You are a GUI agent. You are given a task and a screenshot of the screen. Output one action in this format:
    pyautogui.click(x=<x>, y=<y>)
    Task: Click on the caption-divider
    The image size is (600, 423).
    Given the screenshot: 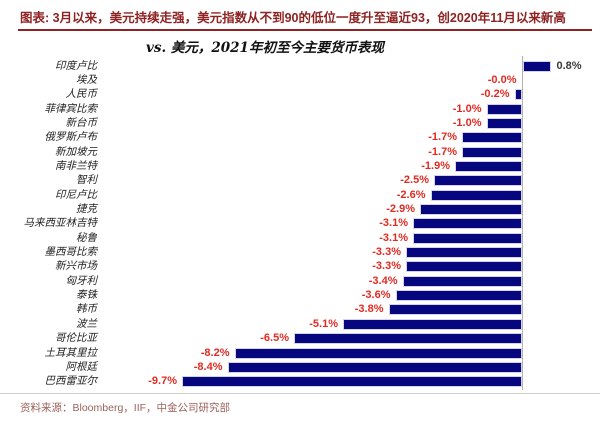 What is the action you would take?
    pyautogui.click(x=305, y=30)
    